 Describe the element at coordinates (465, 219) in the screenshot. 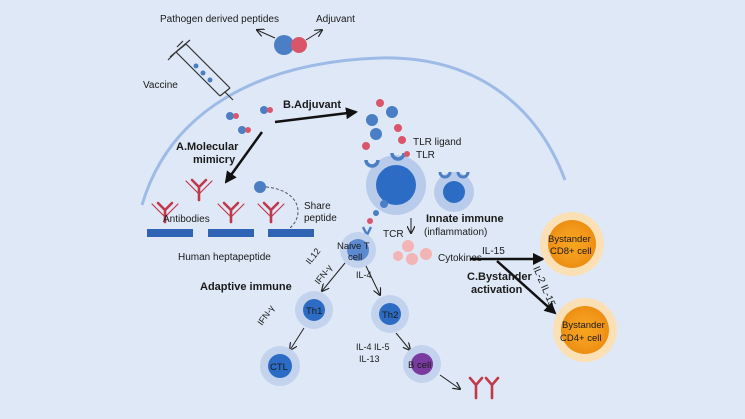

I see `innate-immune-label: Innate immune` at that location.